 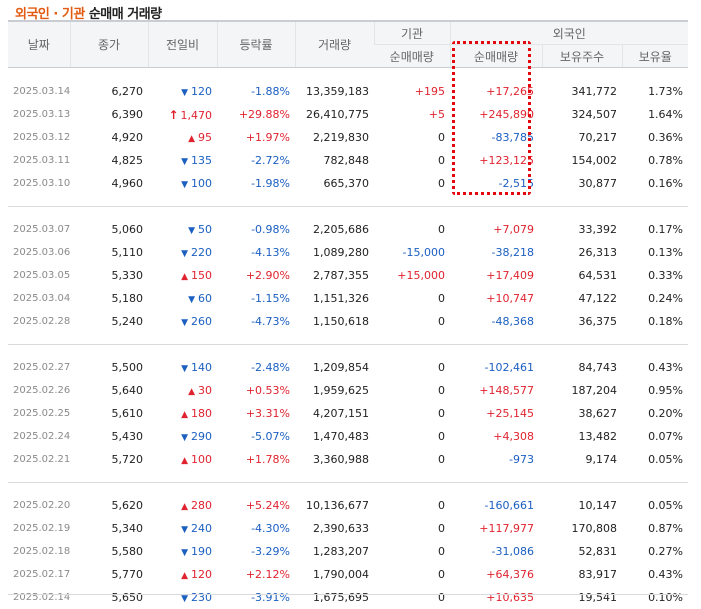 I want to click on change-value: 30, so click(x=205, y=390).